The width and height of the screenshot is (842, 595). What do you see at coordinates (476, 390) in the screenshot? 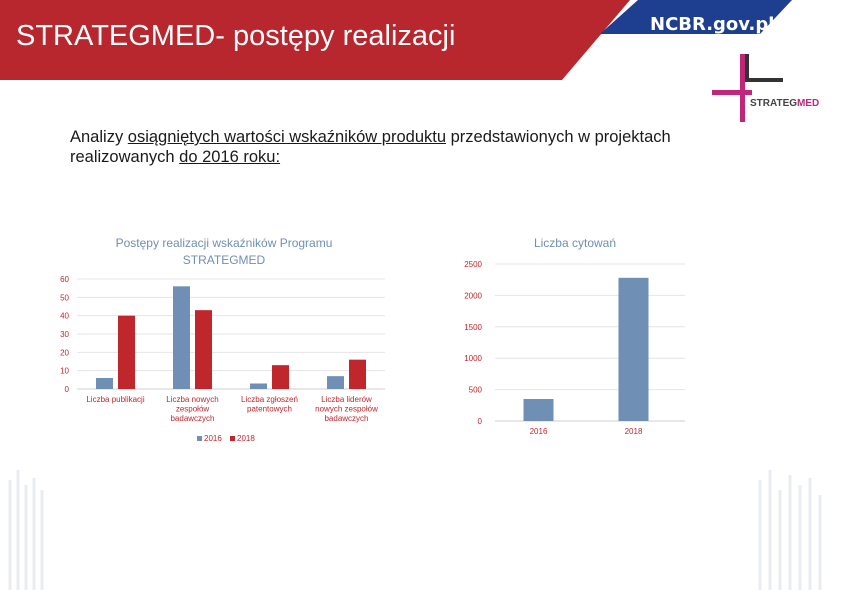
I see `chart2-y-tick-label: 500` at bounding box center [476, 390].